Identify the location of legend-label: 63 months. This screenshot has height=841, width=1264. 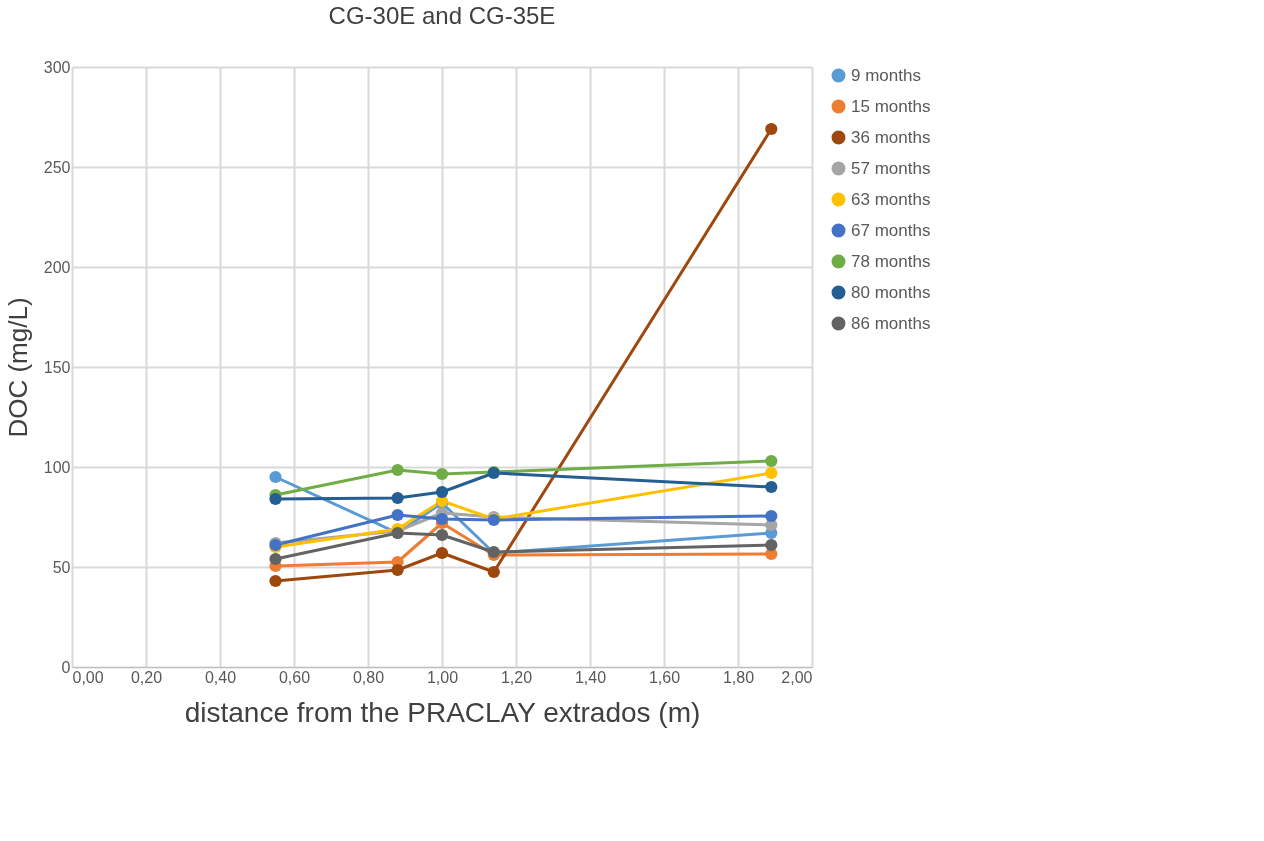
(891, 199).